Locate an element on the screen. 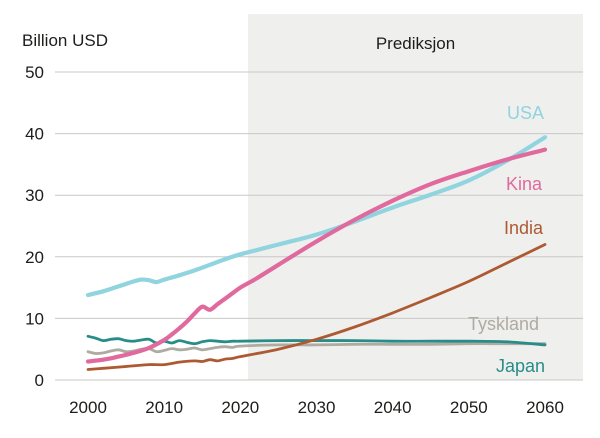  y-tick-label: 0 is located at coordinates (39, 380).